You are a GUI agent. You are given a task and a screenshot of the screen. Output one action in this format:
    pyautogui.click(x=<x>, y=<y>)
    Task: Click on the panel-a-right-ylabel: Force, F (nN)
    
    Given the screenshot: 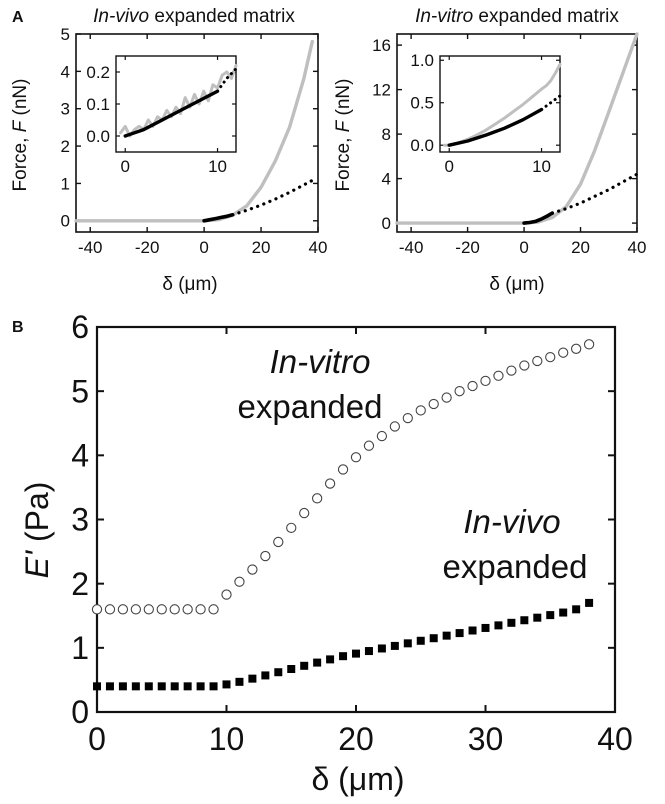 What is the action you would take?
    pyautogui.click(x=343, y=135)
    